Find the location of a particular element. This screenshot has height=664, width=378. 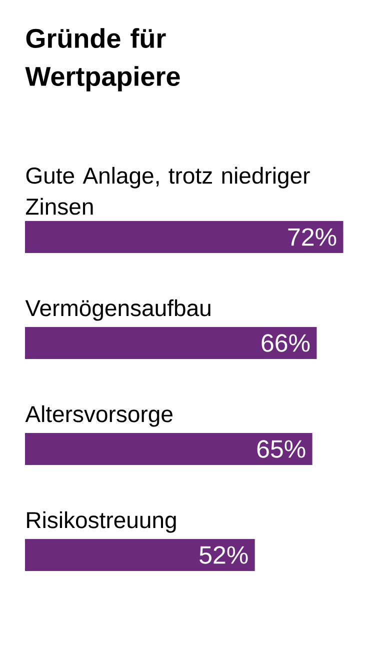

y-tick-label: Altersvorsorge is located at coordinates (98, 416).